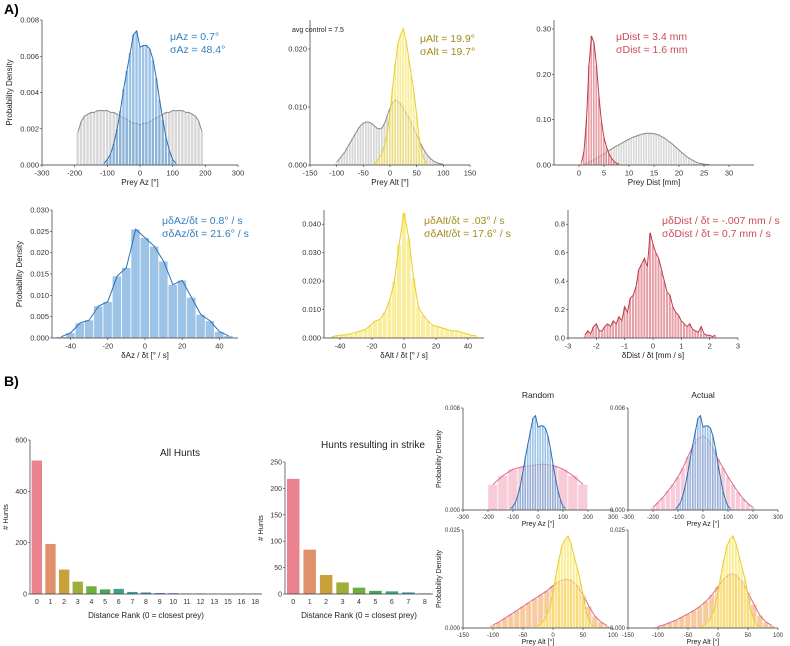 The height and width of the screenshot is (646, 790). Describe the element at coordinates (260, 528) in the screenshot. I see `y-axis-label: # Hunts` at that location.